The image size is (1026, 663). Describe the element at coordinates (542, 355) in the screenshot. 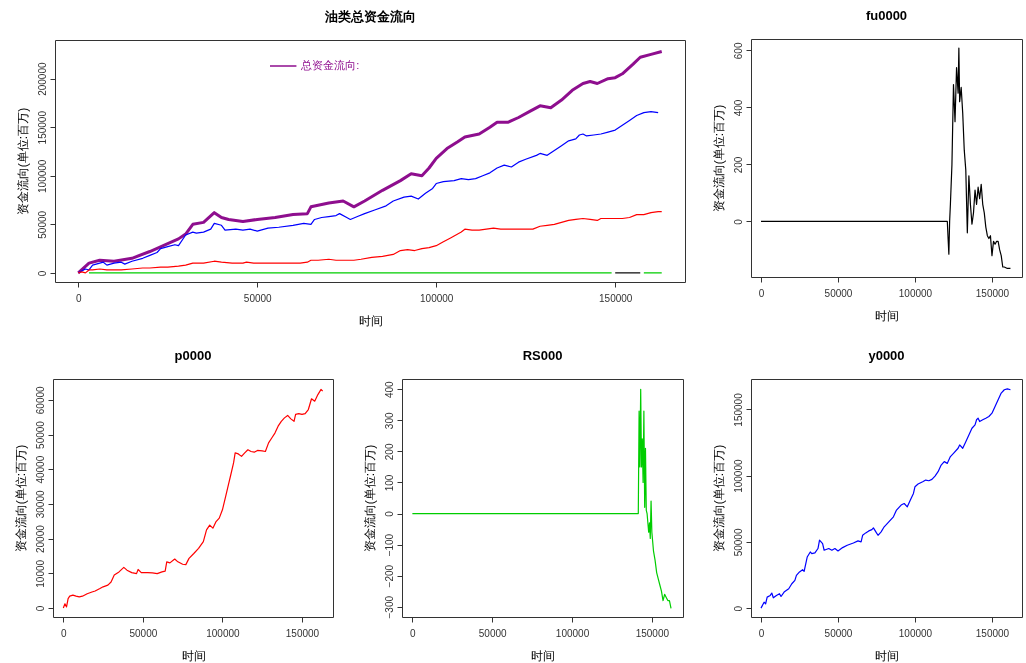

I see `chart-title: RS000` at that location.